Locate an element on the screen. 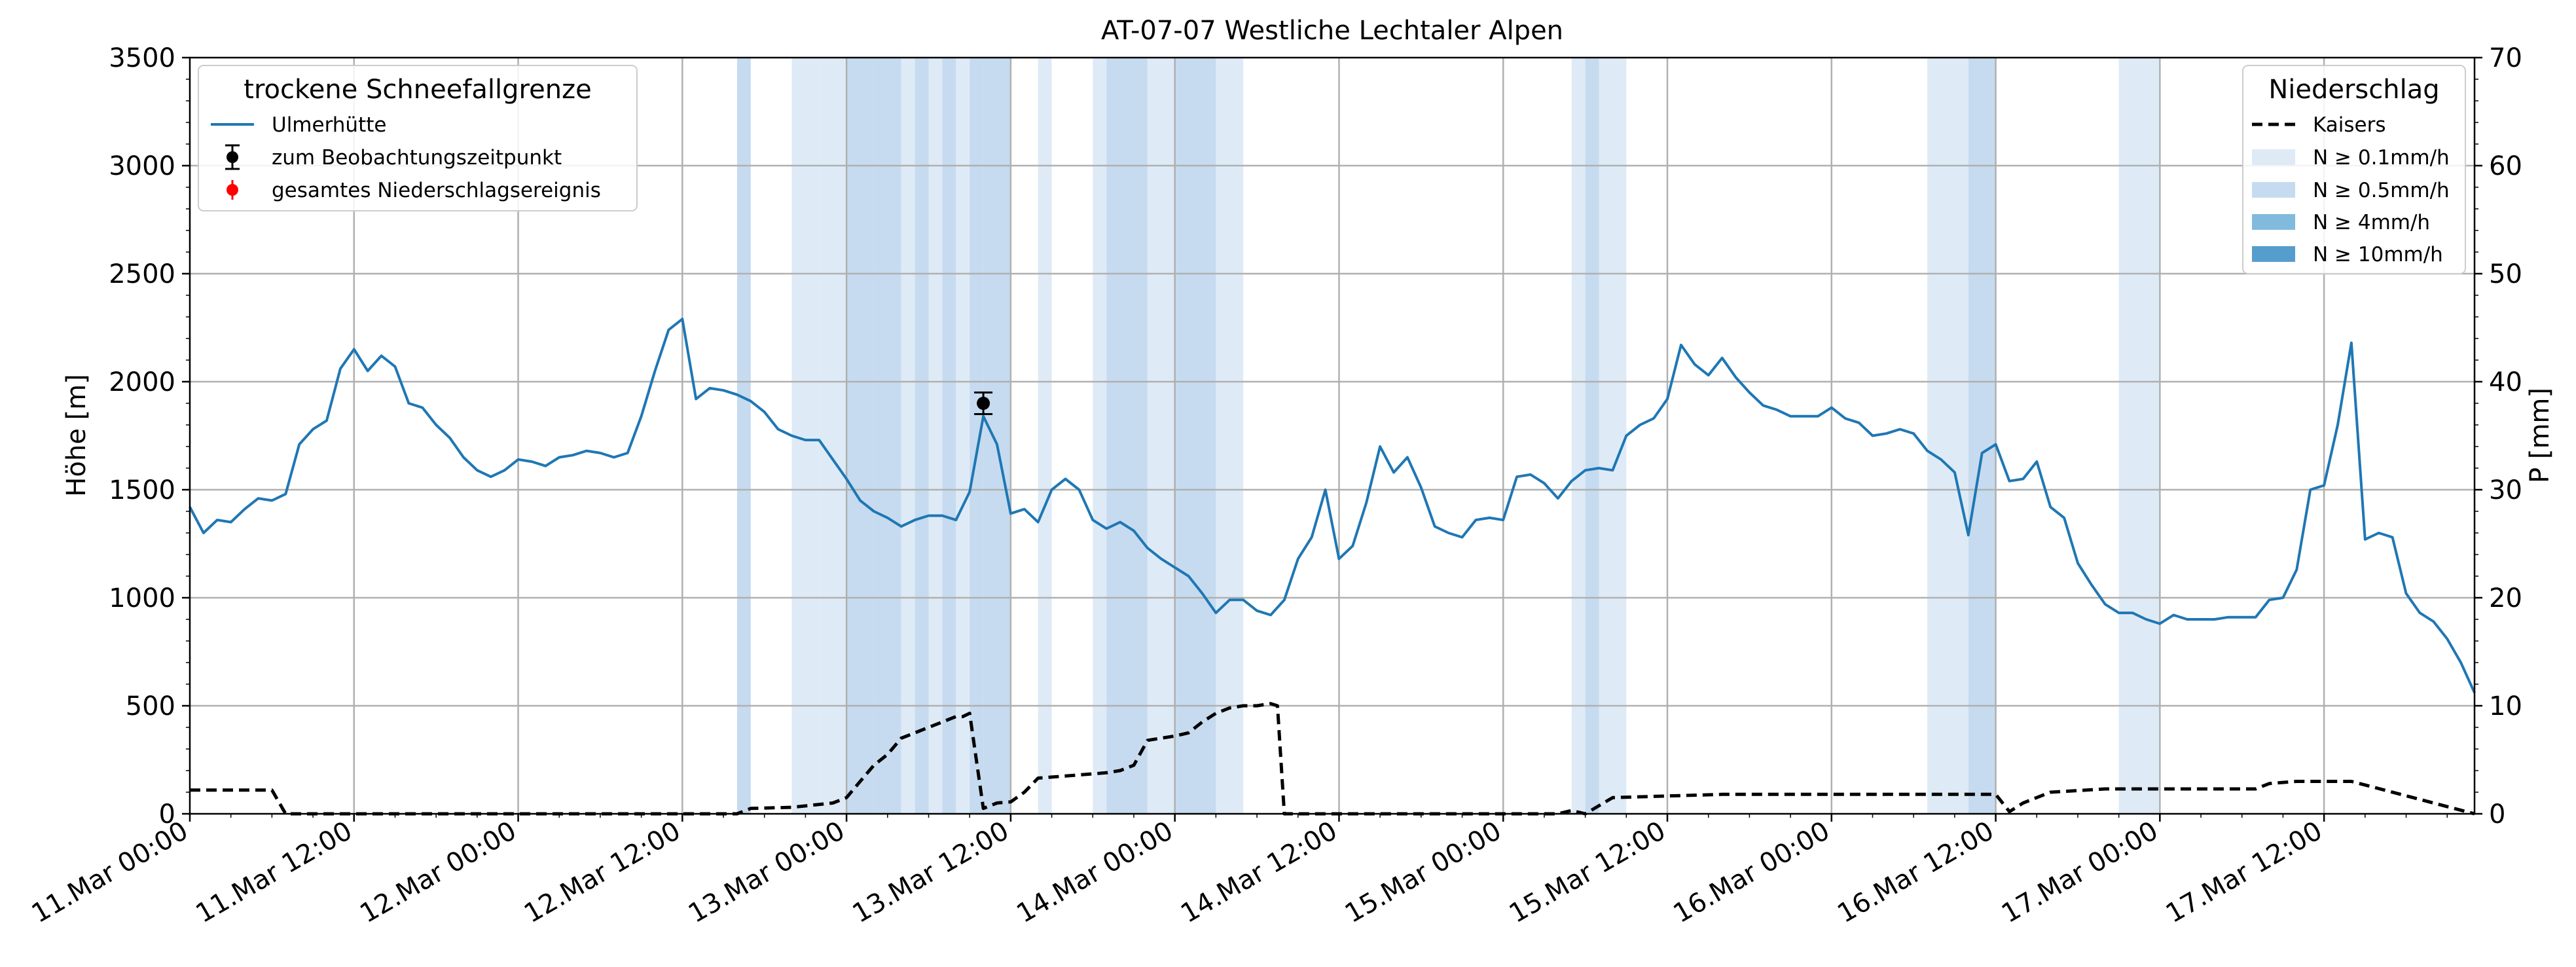  series-line-kaisers is located at coordinates (1332, 759).